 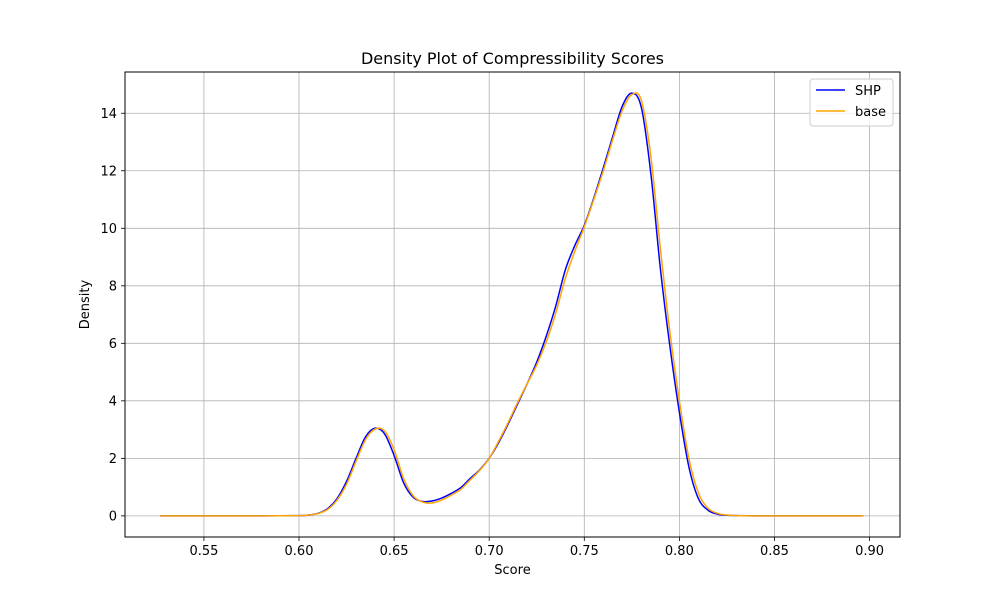 What do you see at coordinates (299, 551) in the screenshot?
I see `x-tick-label: 0.60` at bounding box center [299, 551].